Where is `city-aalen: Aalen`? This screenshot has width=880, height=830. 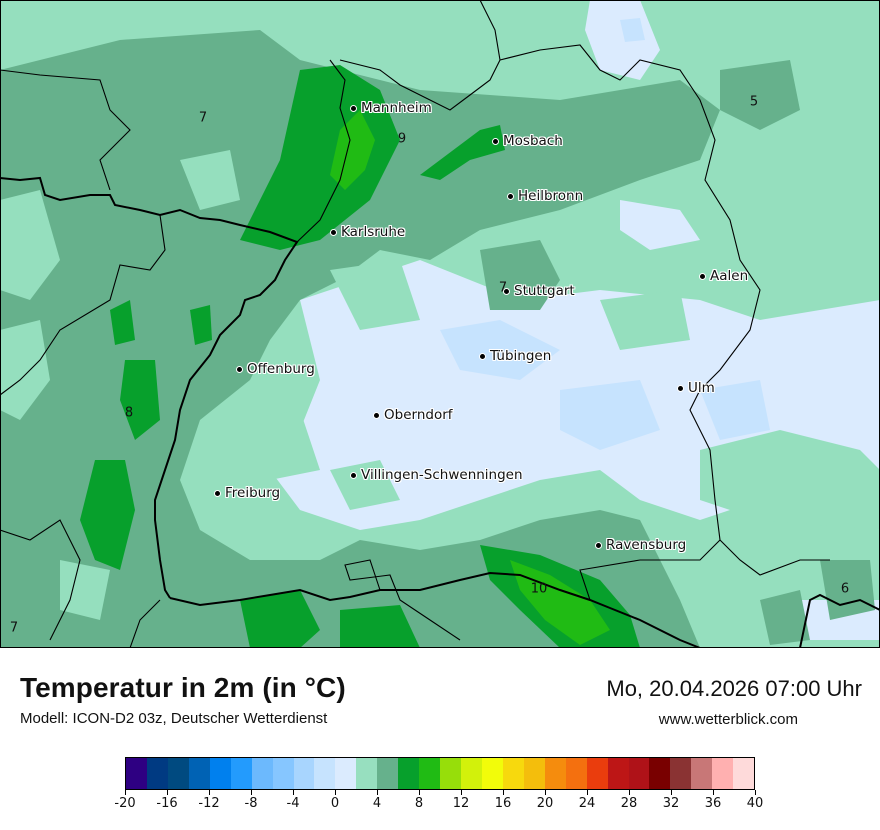
city-aalen: Aalen is located at coordinates (723, 276).